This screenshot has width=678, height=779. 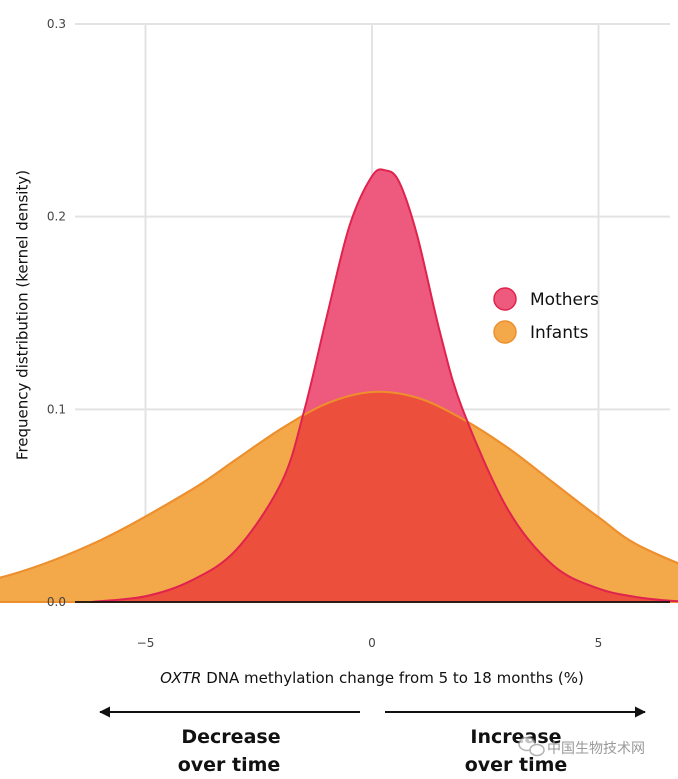 I want to click on x-tick-label: 5, so click(x=599, y=643).